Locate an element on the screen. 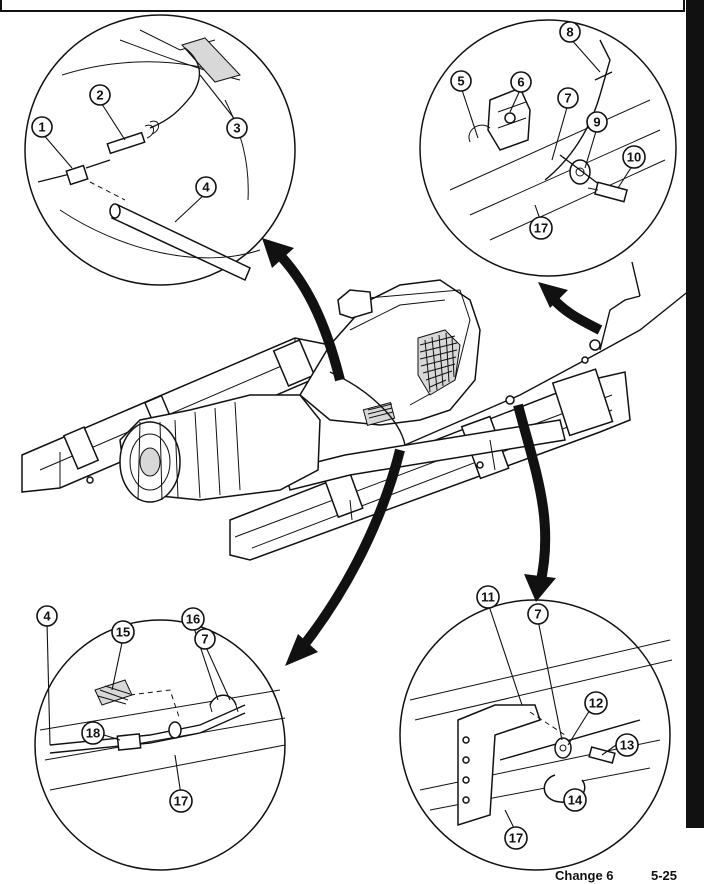 The width and height of the screenshot is (704, 884). svg-text: 9 is located at coordinates (596, 122).